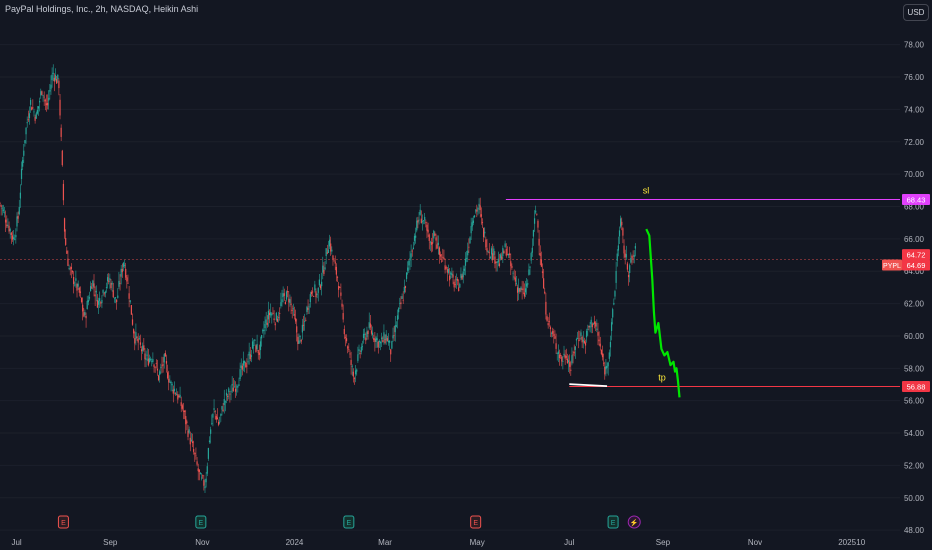 This screenshot has height=550, width=932. What do you see at coordinates (914, 368) in the screenshot?
I see `y-tick-label: 58.00` at bounding box center [914, 368].